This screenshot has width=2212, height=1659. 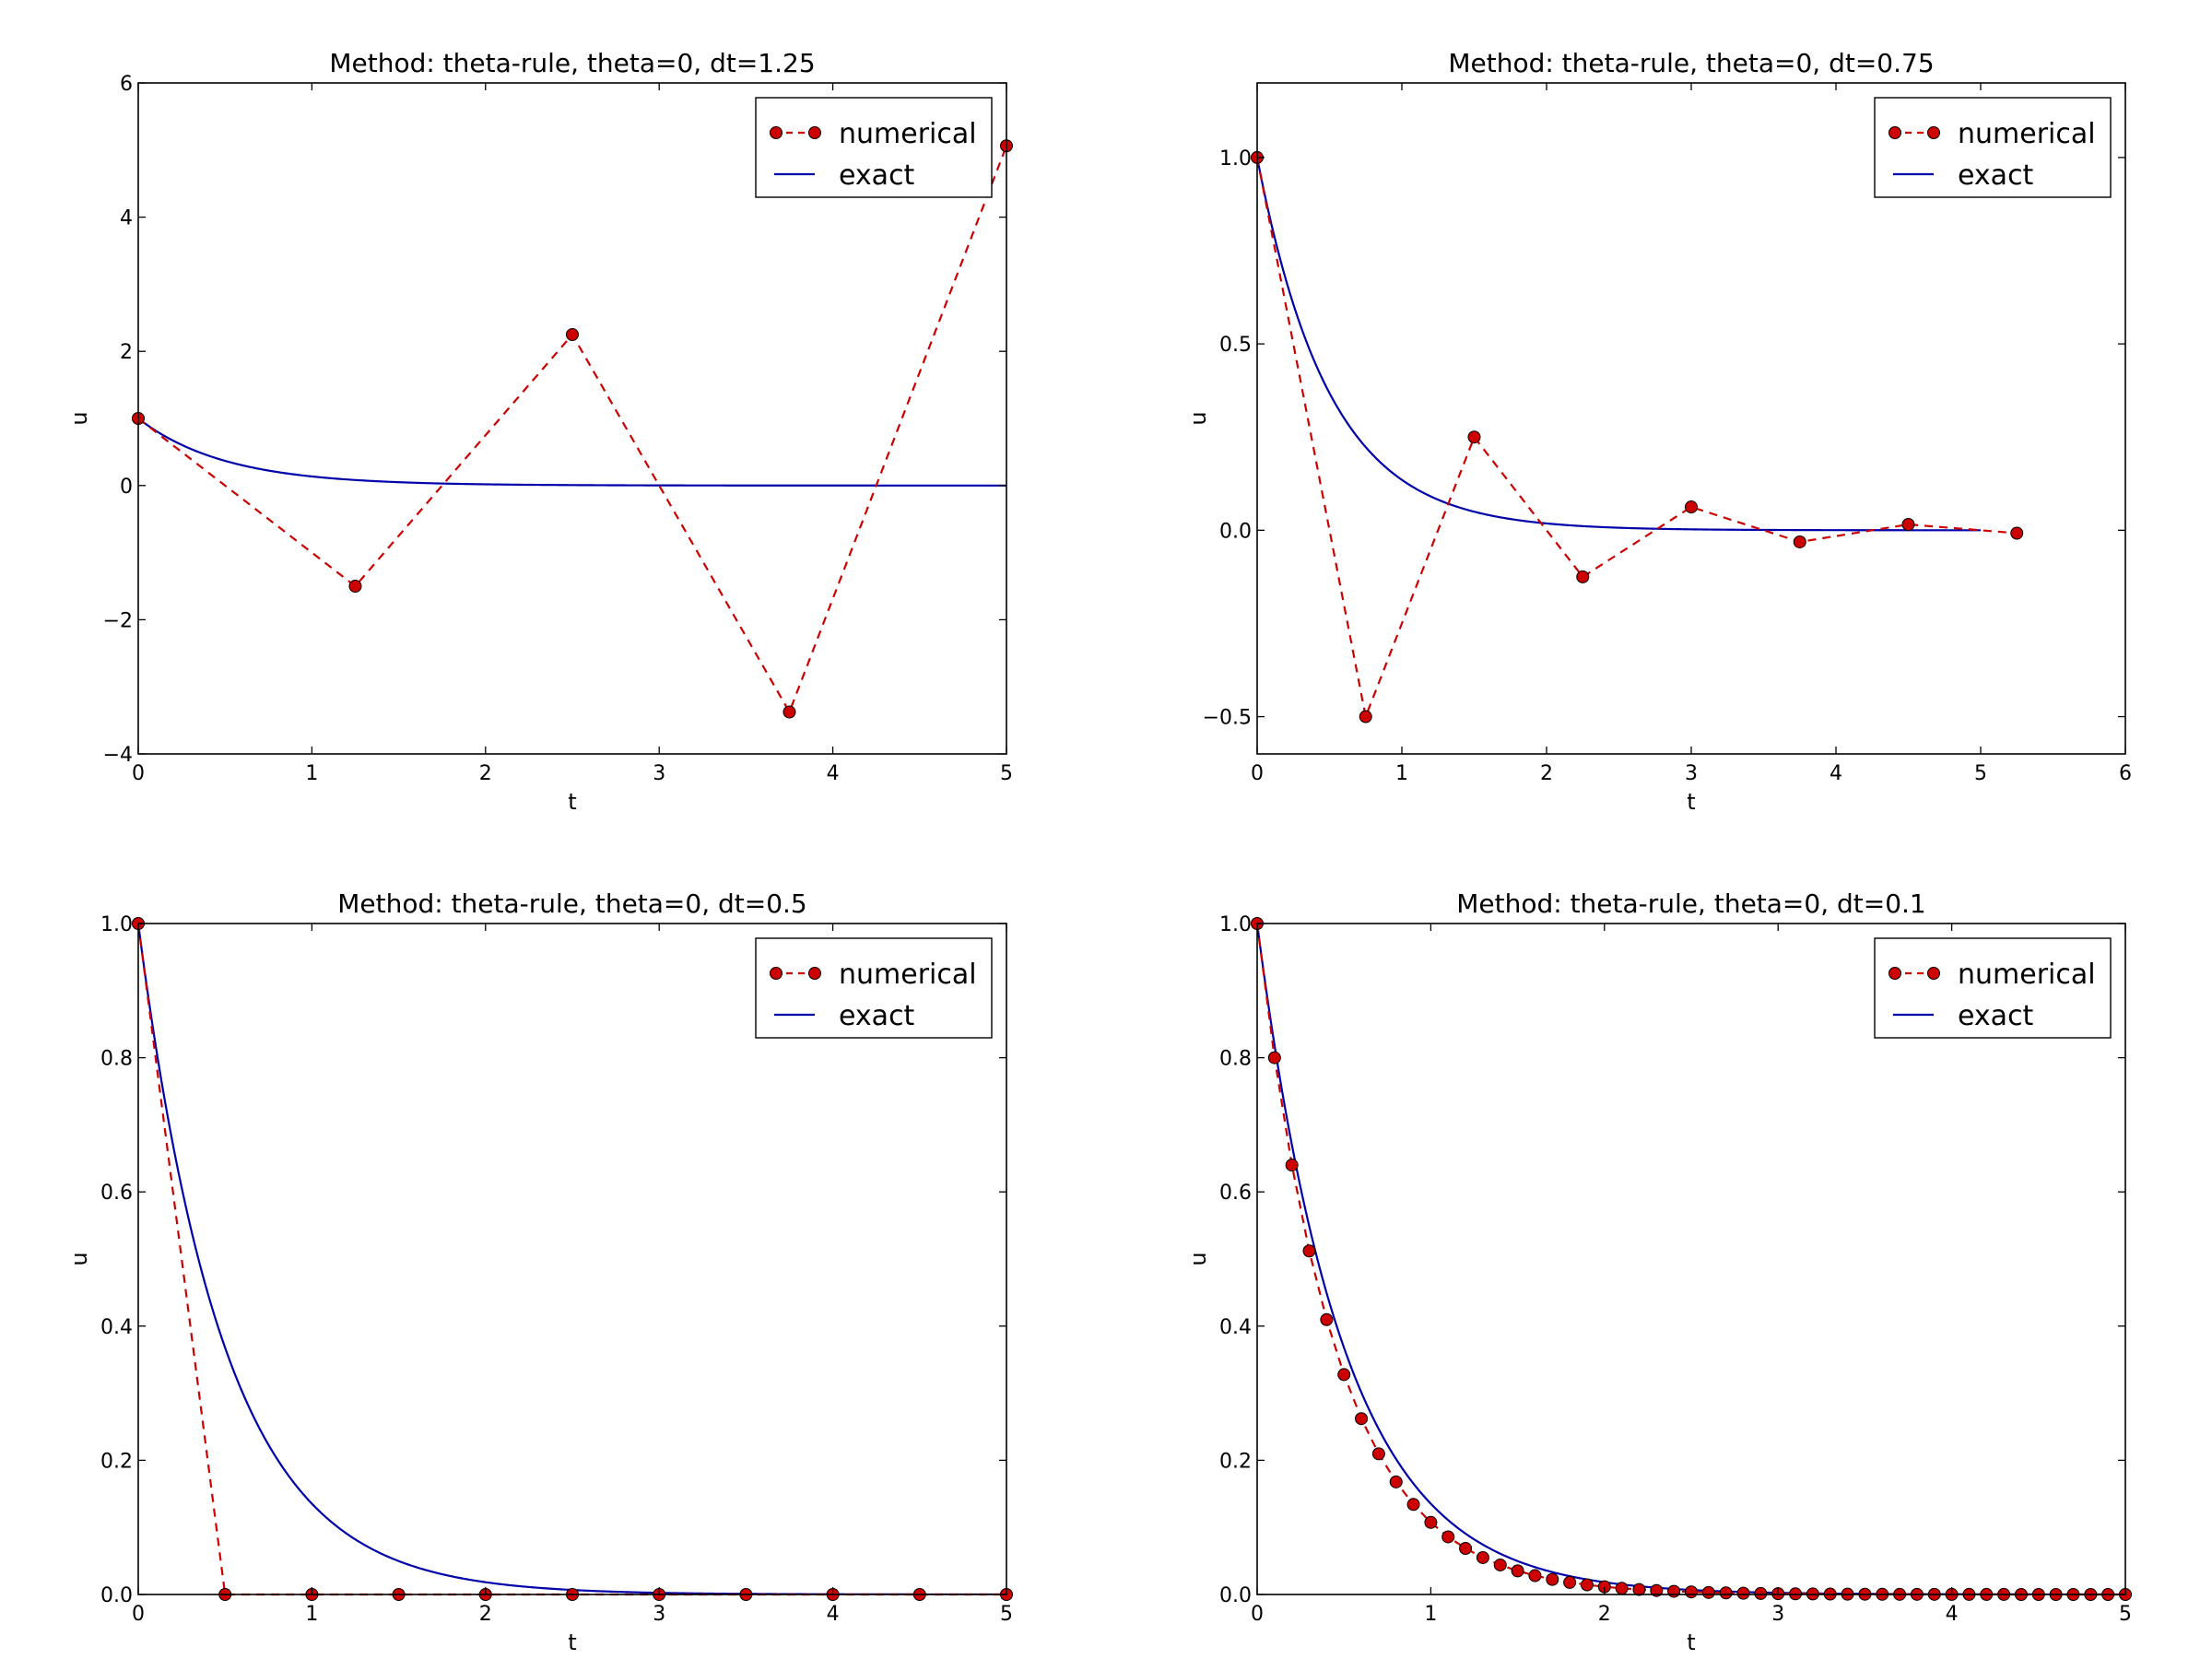 What do you see at coordinates (126, 487) in the screenshot?
I see `y-tick-label: 0` at bounding box center [126, 487].